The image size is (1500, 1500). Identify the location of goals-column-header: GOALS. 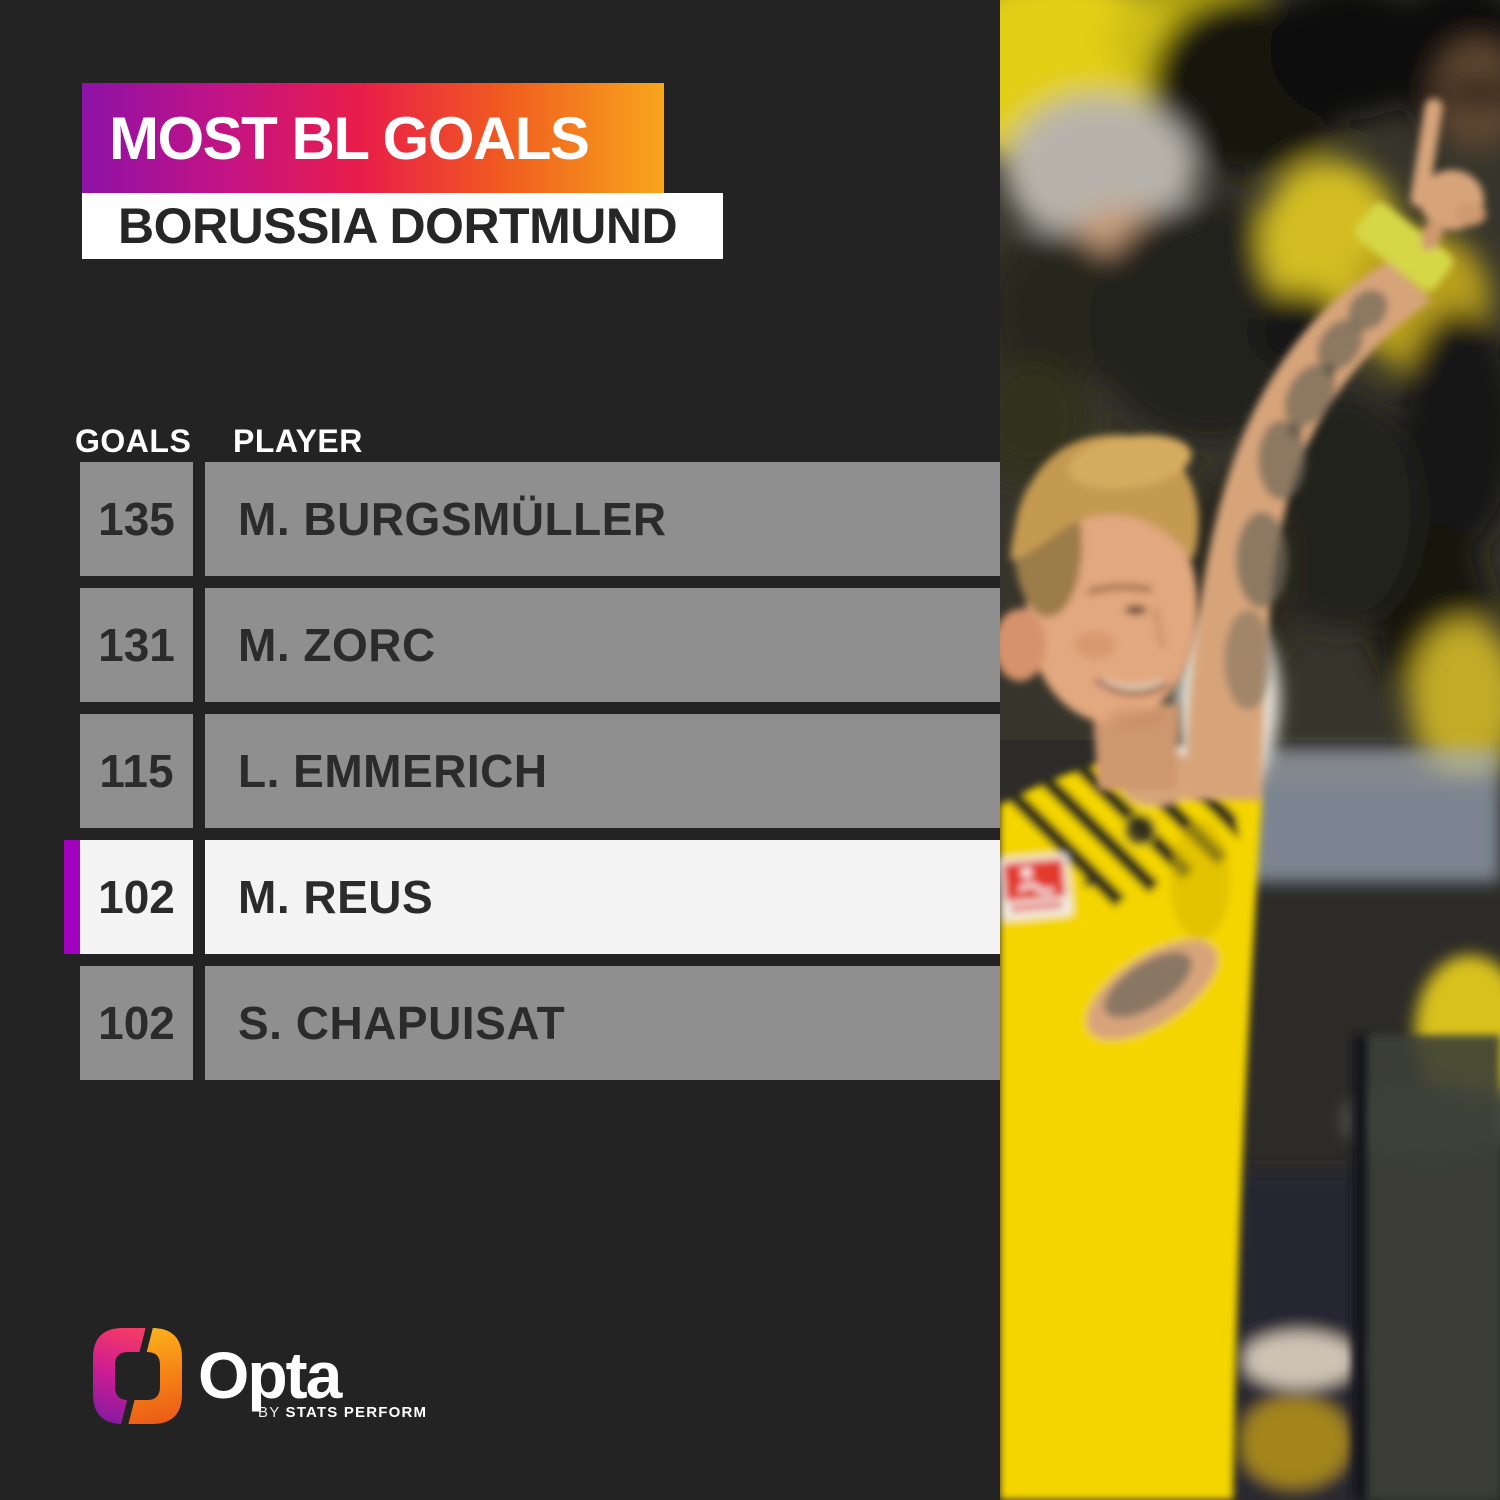
(133, 441).